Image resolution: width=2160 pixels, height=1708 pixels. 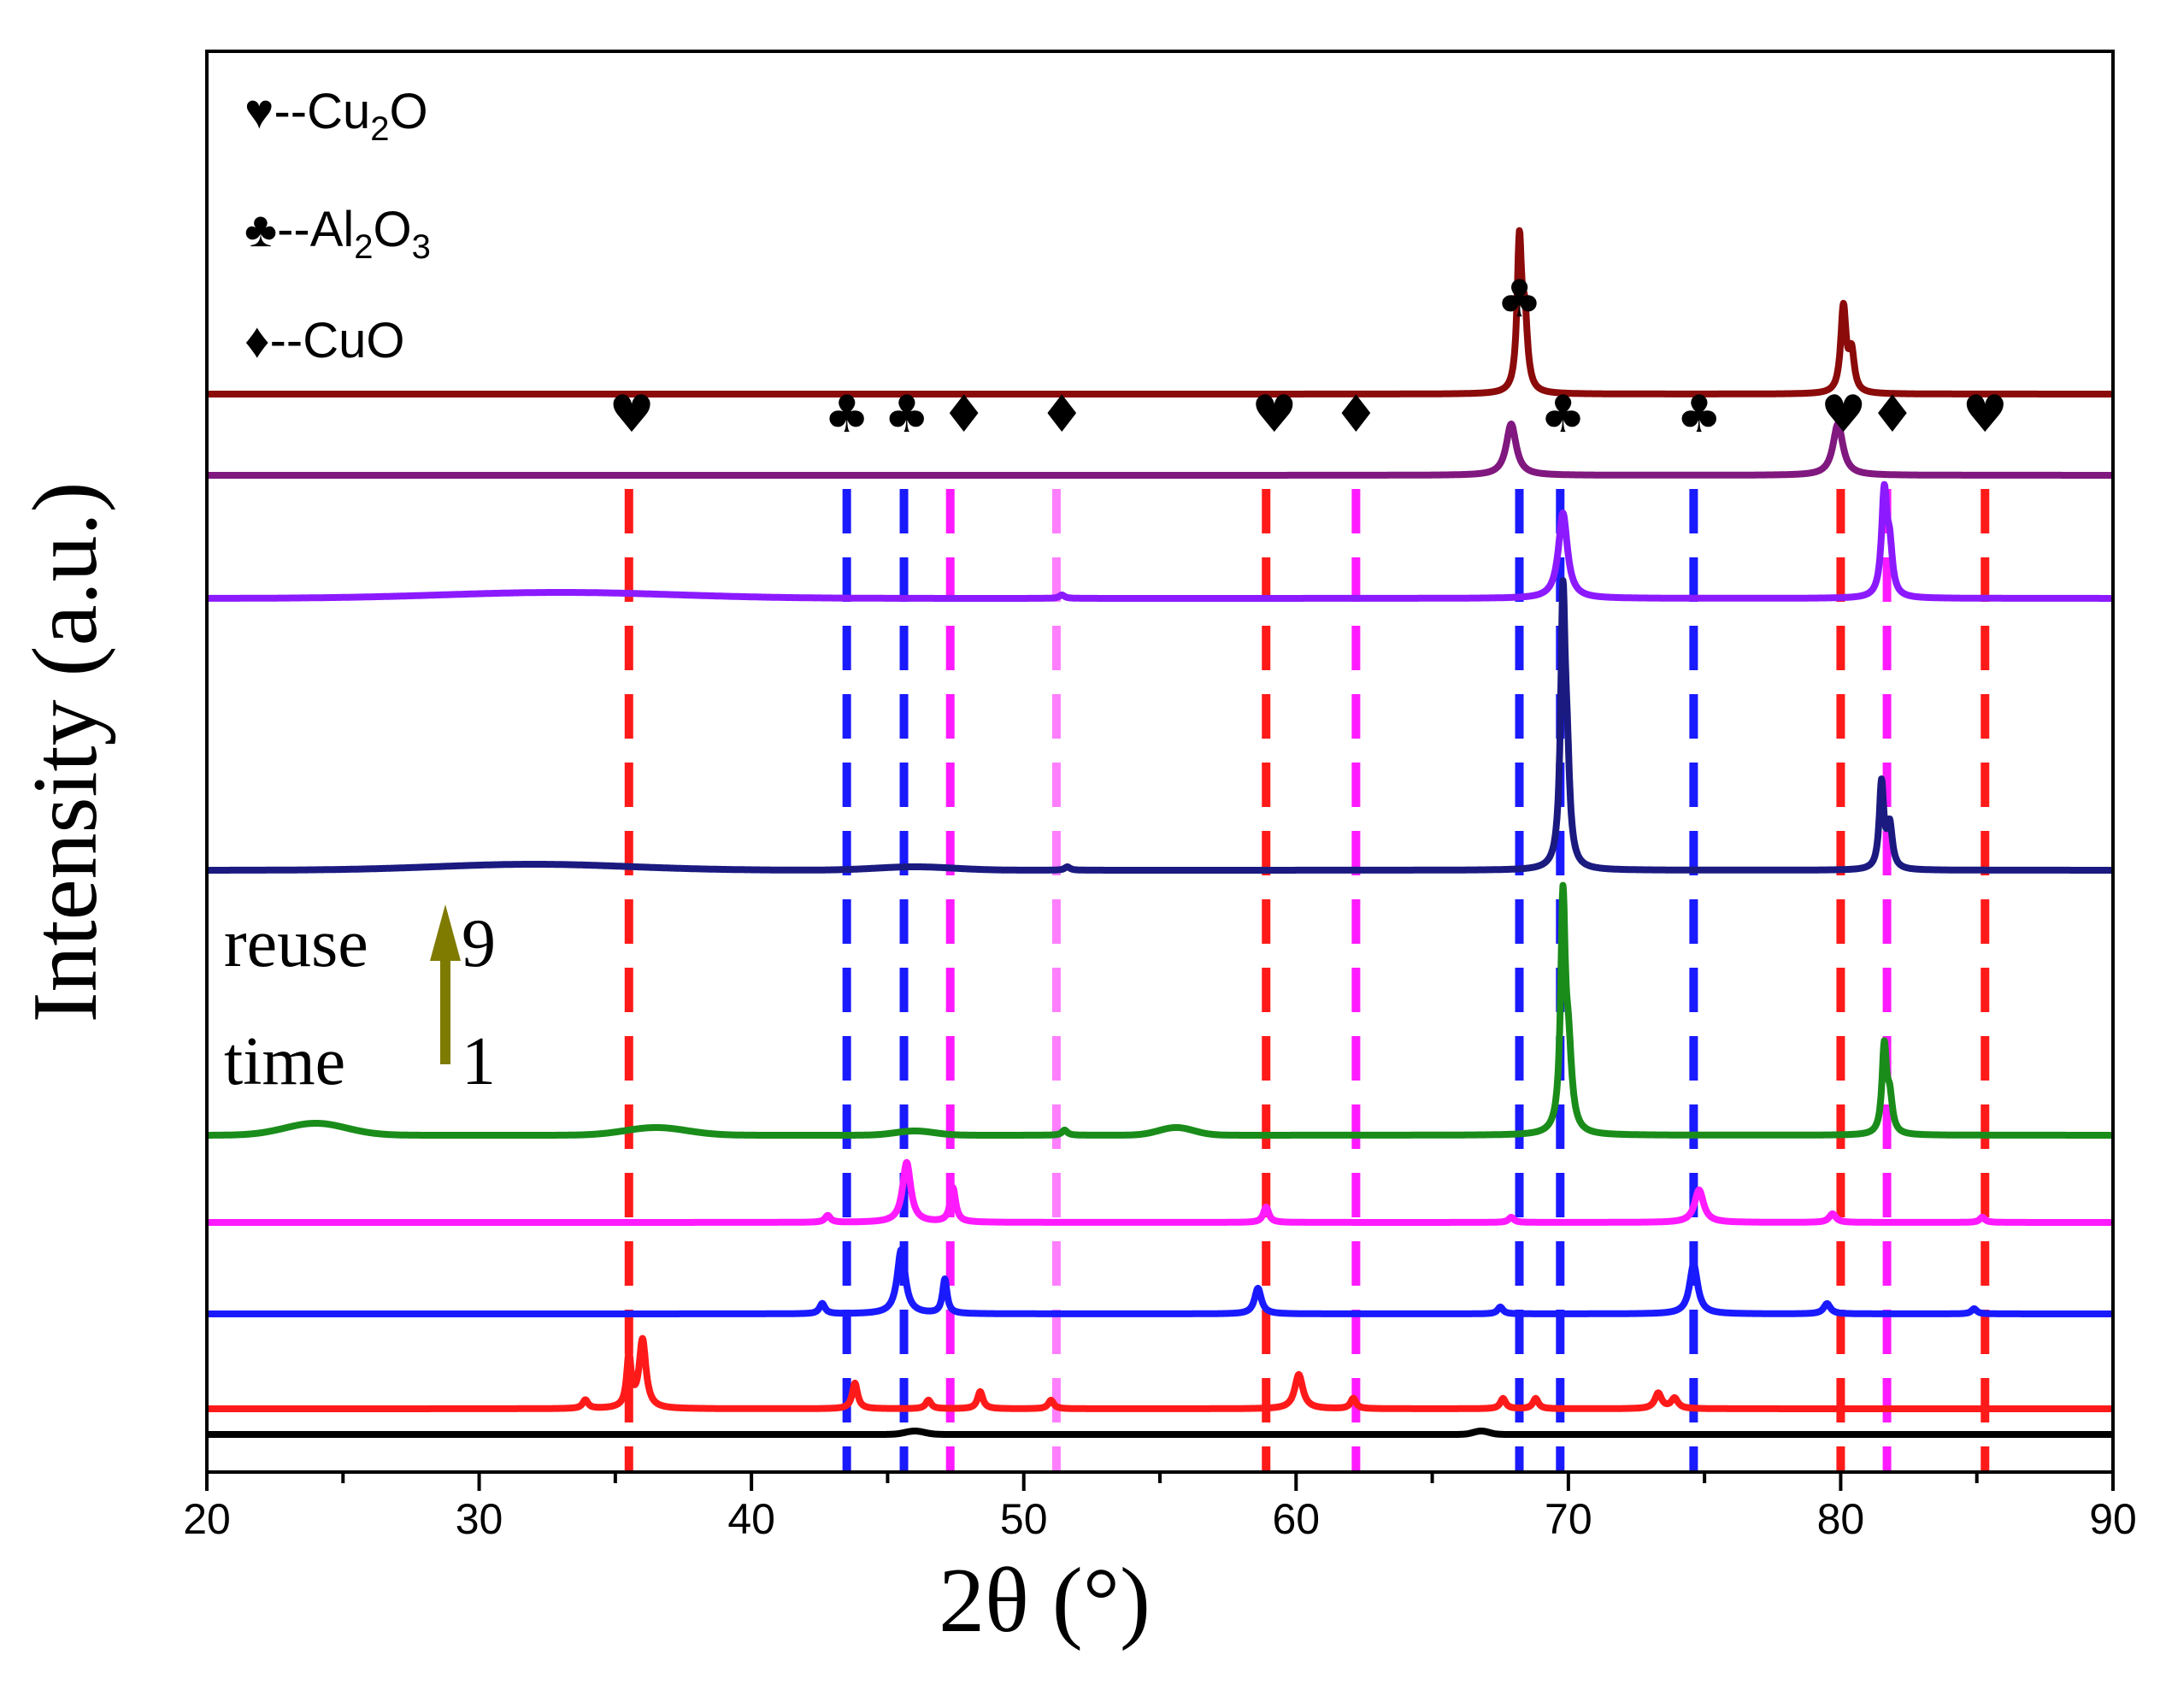 What do you see at coordinates (751, 1519) in the screenshot?
I see `x-tick-label: 40` at bounding box center [751, 1519].